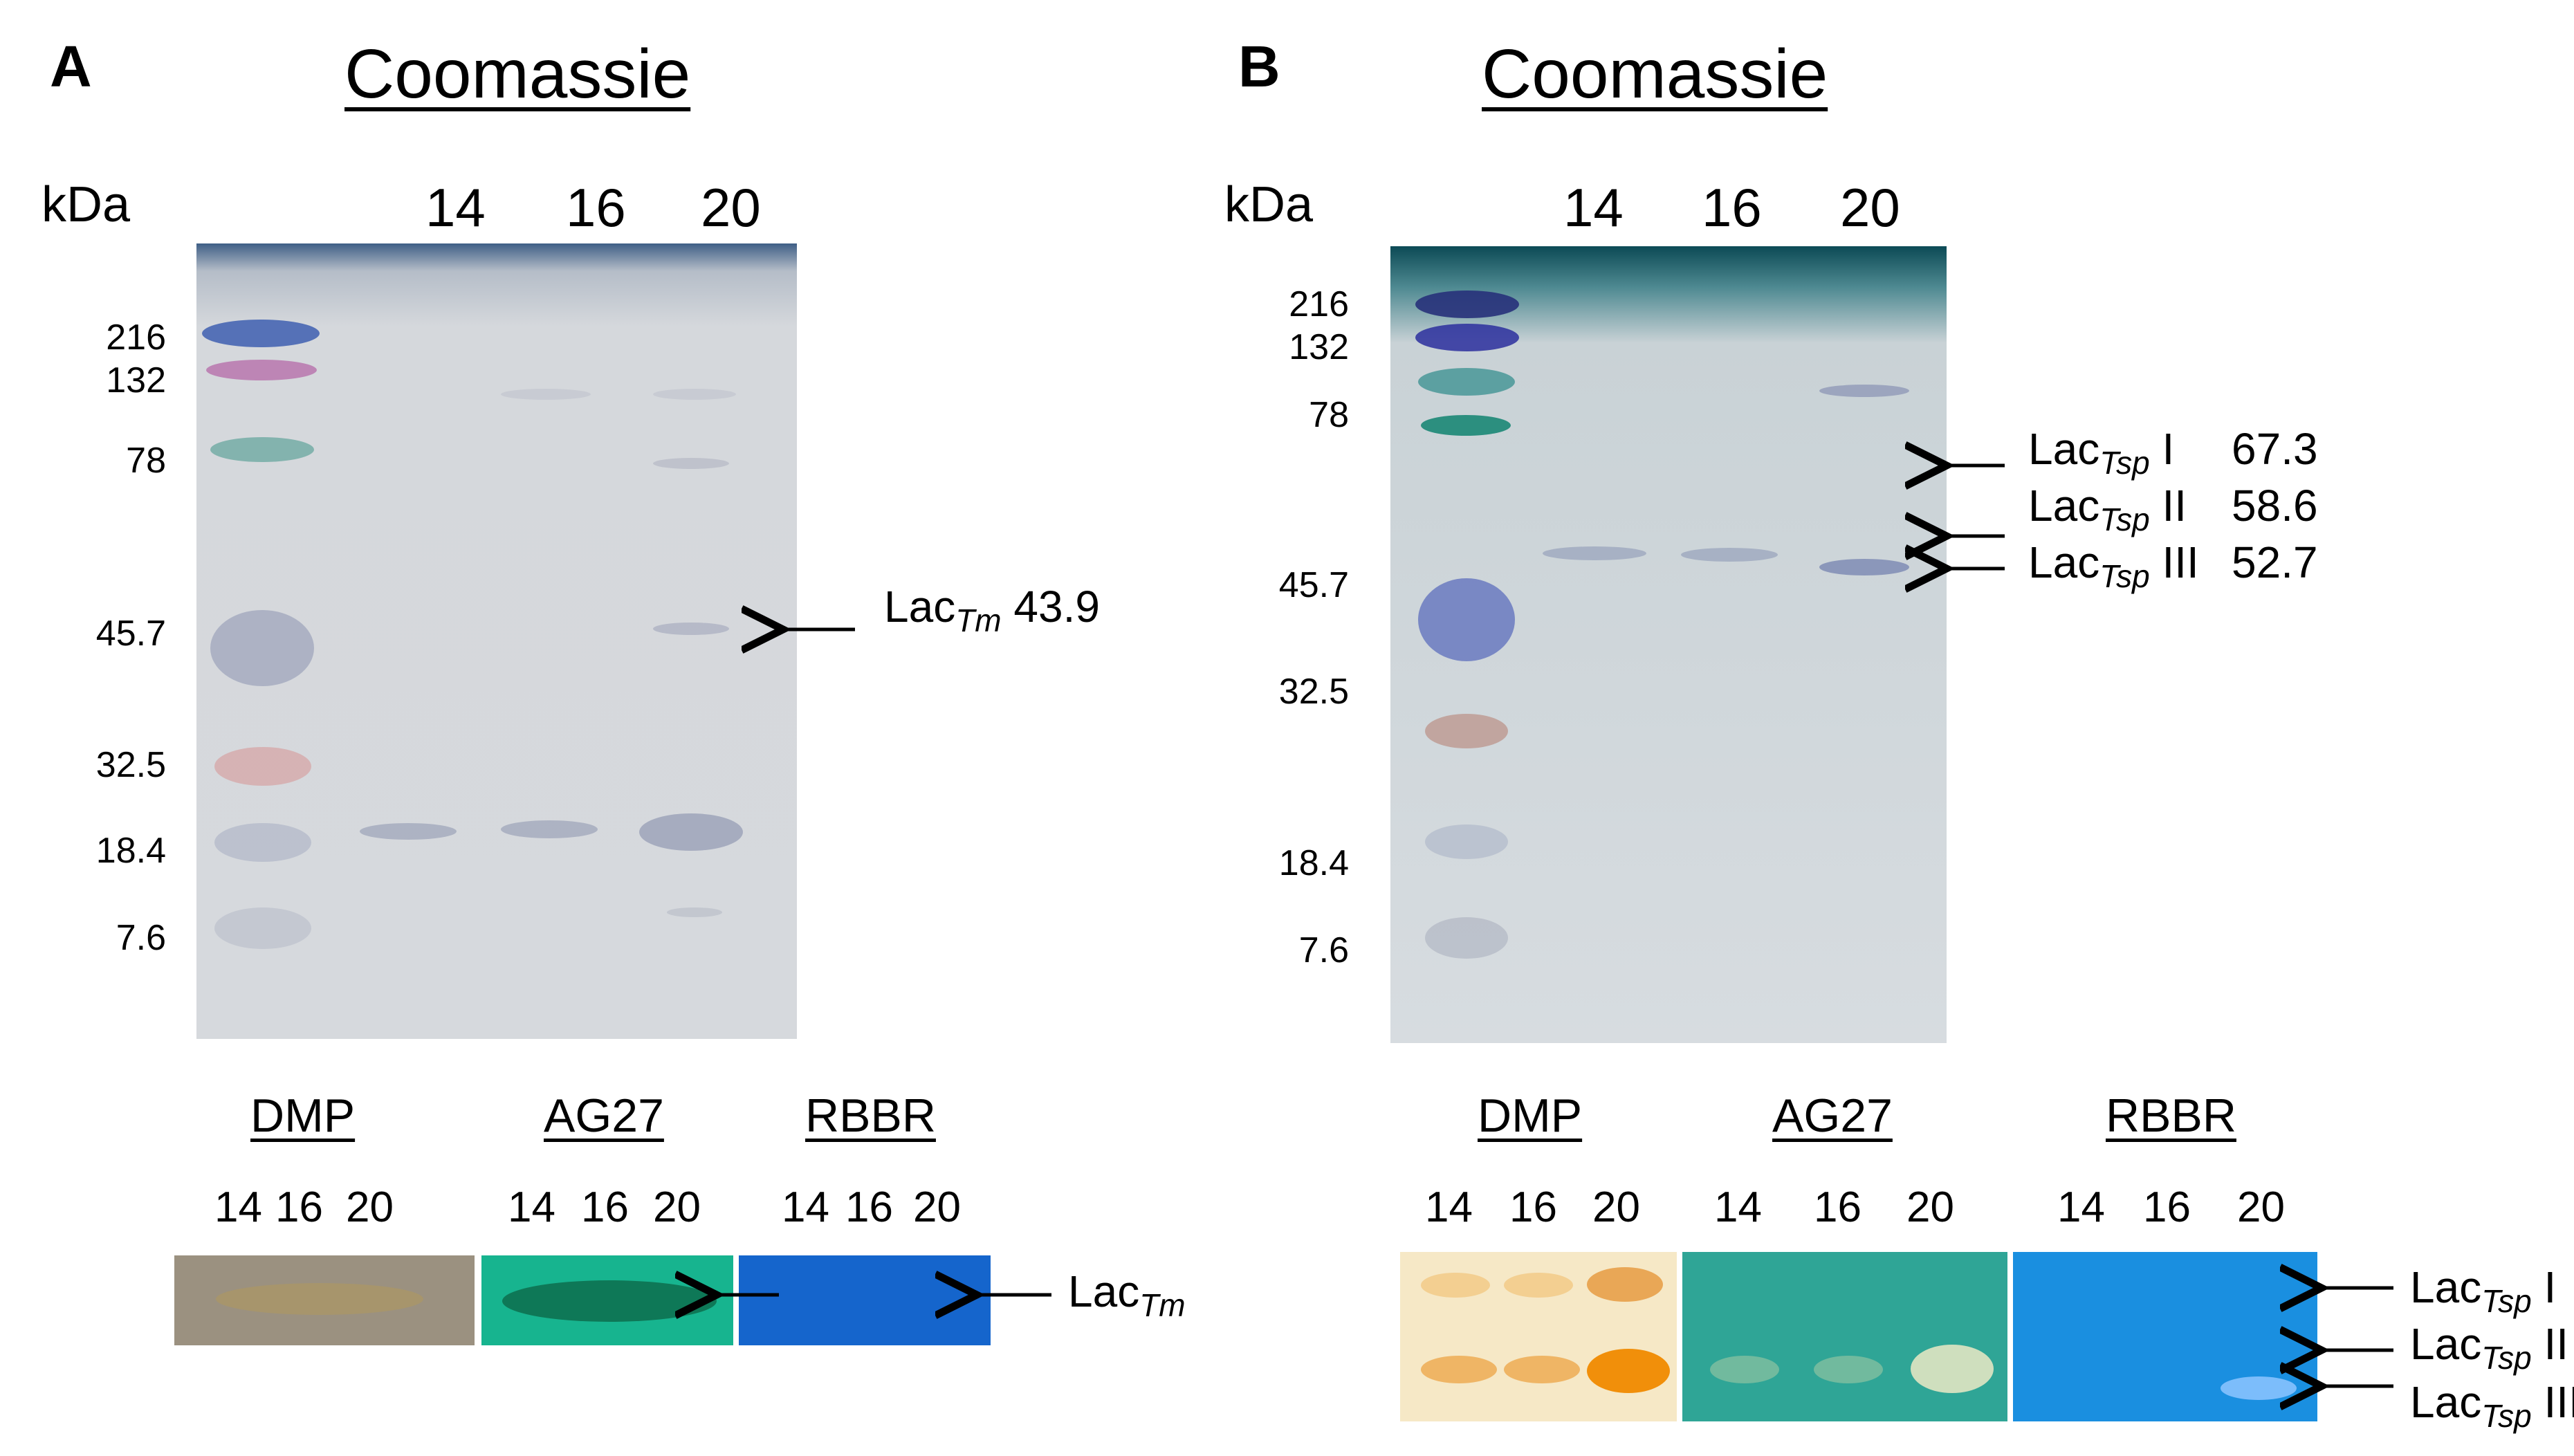 The width and height of the screenshot is (2574, 1456). Describe the element at coordinates (2101, 452) in the screenshot. I see `panel-b-lactsp-label: LacTsp I` at that location.